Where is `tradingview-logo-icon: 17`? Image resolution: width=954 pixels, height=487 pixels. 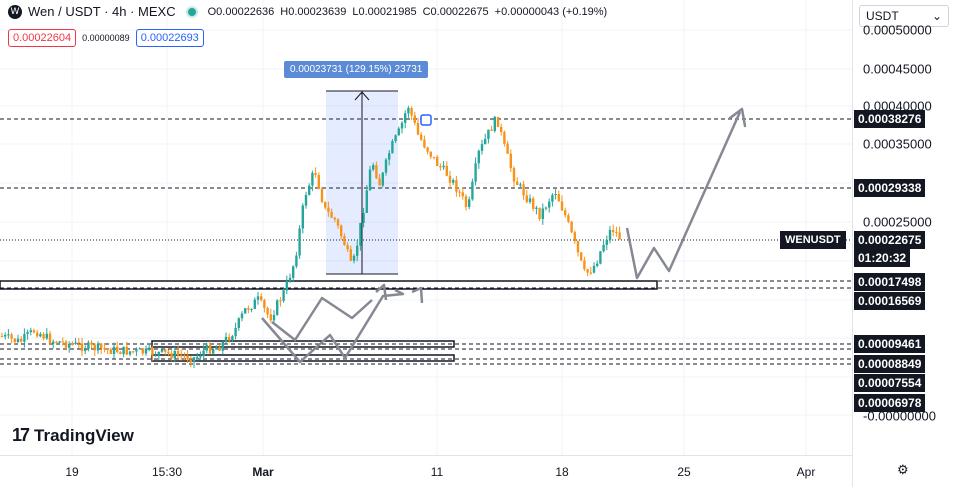
tradingview-logo-icon: 17 is located at coordinates (21, 435).